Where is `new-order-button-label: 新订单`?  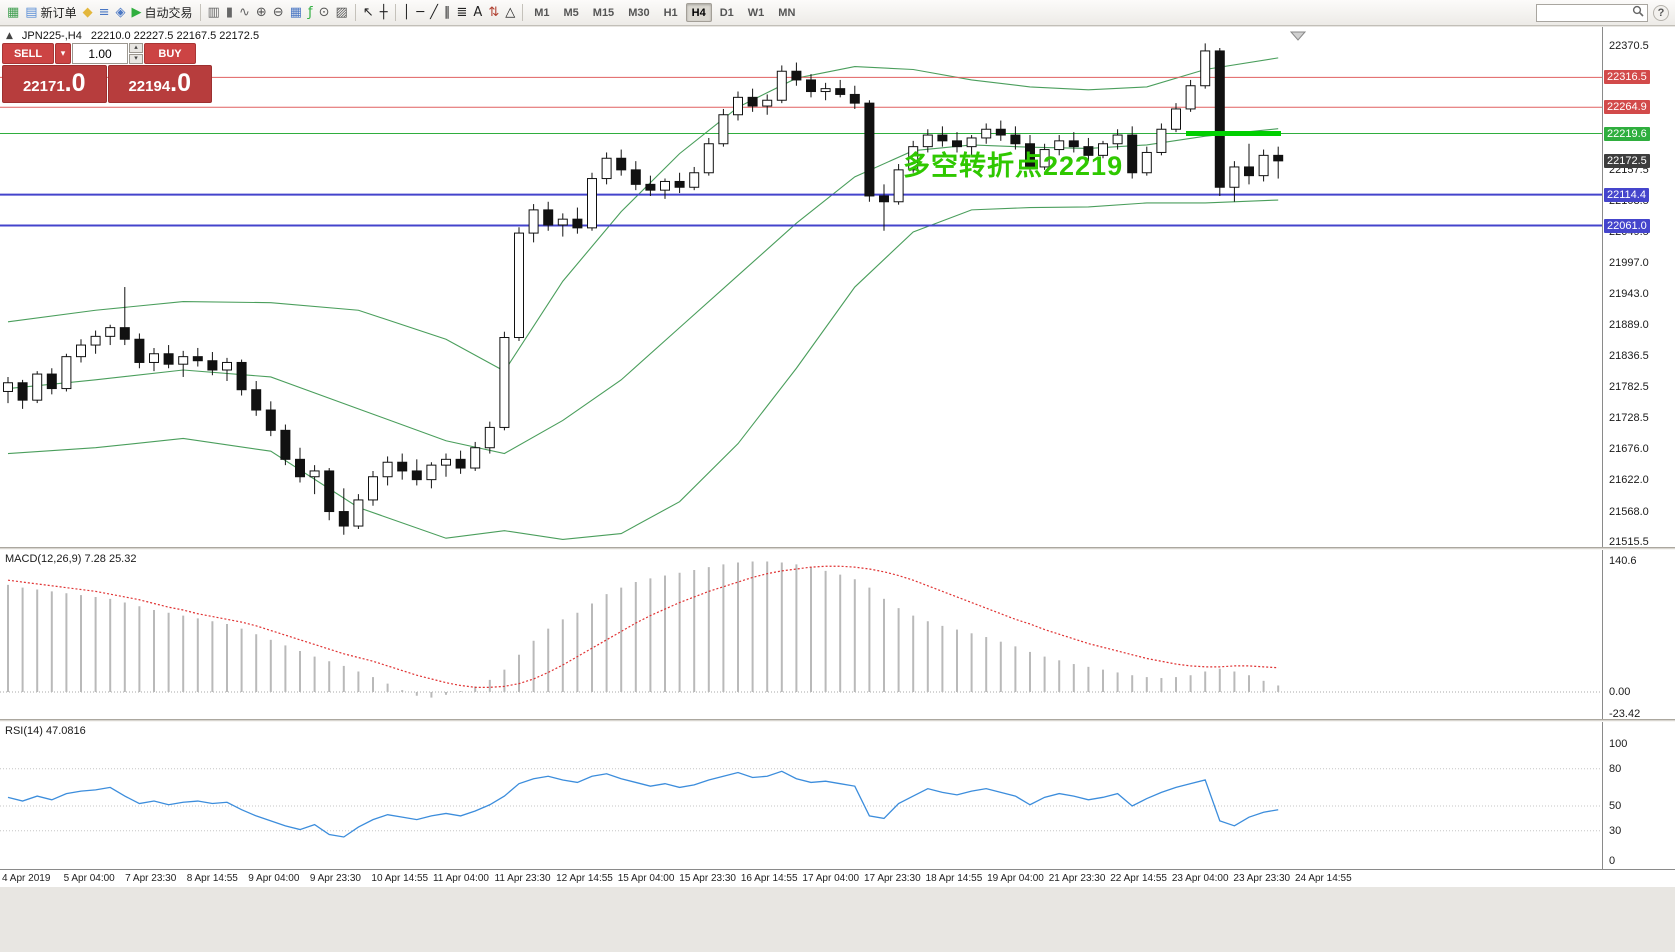 new-order-button-label: 新订单 is located at coordinates (58, 13).